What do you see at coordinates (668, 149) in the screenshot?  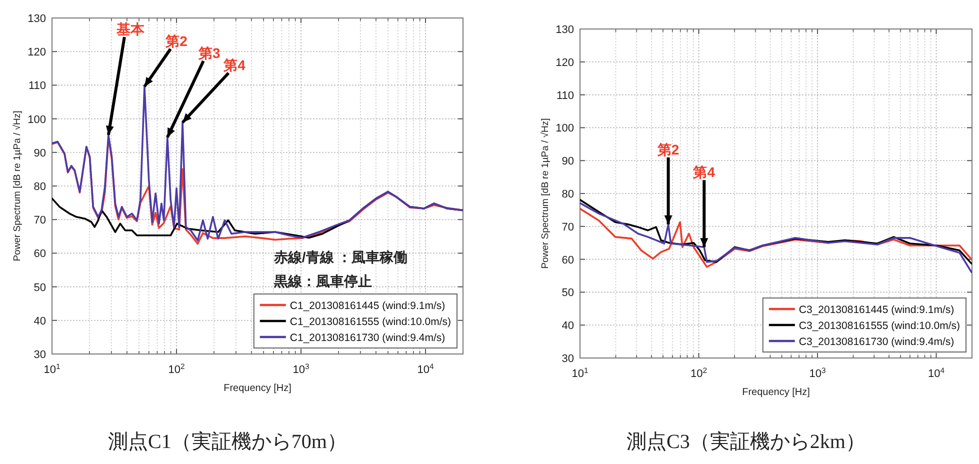 I see `annotation: 第2` at bounding box center [668, 149].